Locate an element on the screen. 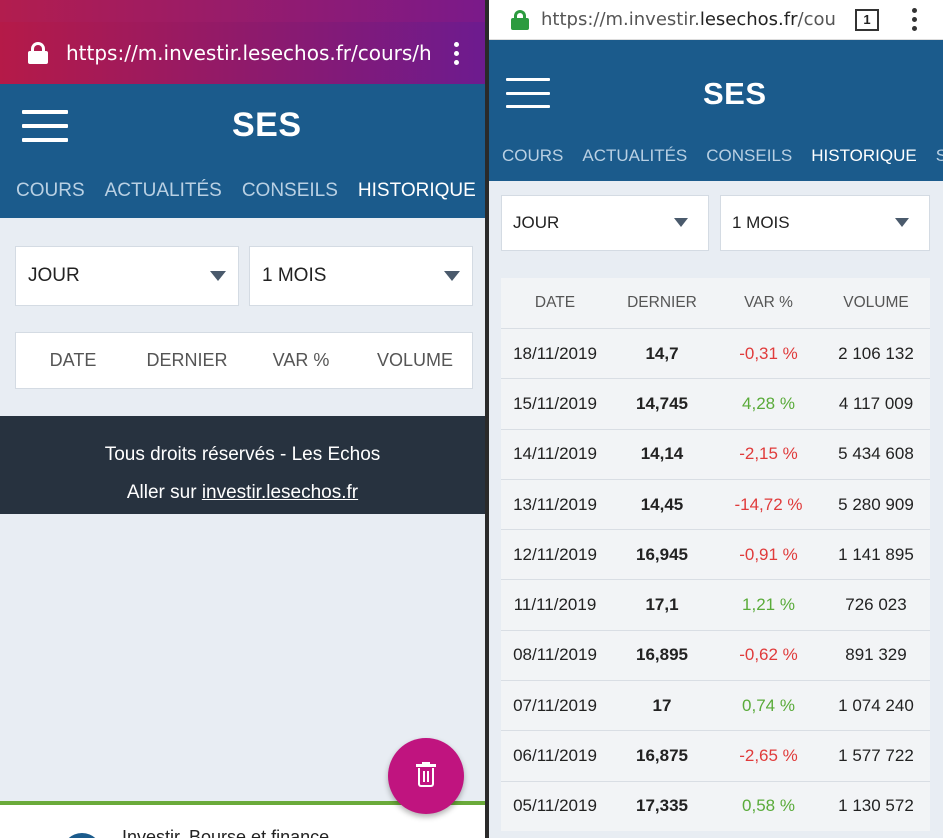 The width and height of the screenshot is (943, 838). row-volume: 726 023 is located at coordinates (876, 605).